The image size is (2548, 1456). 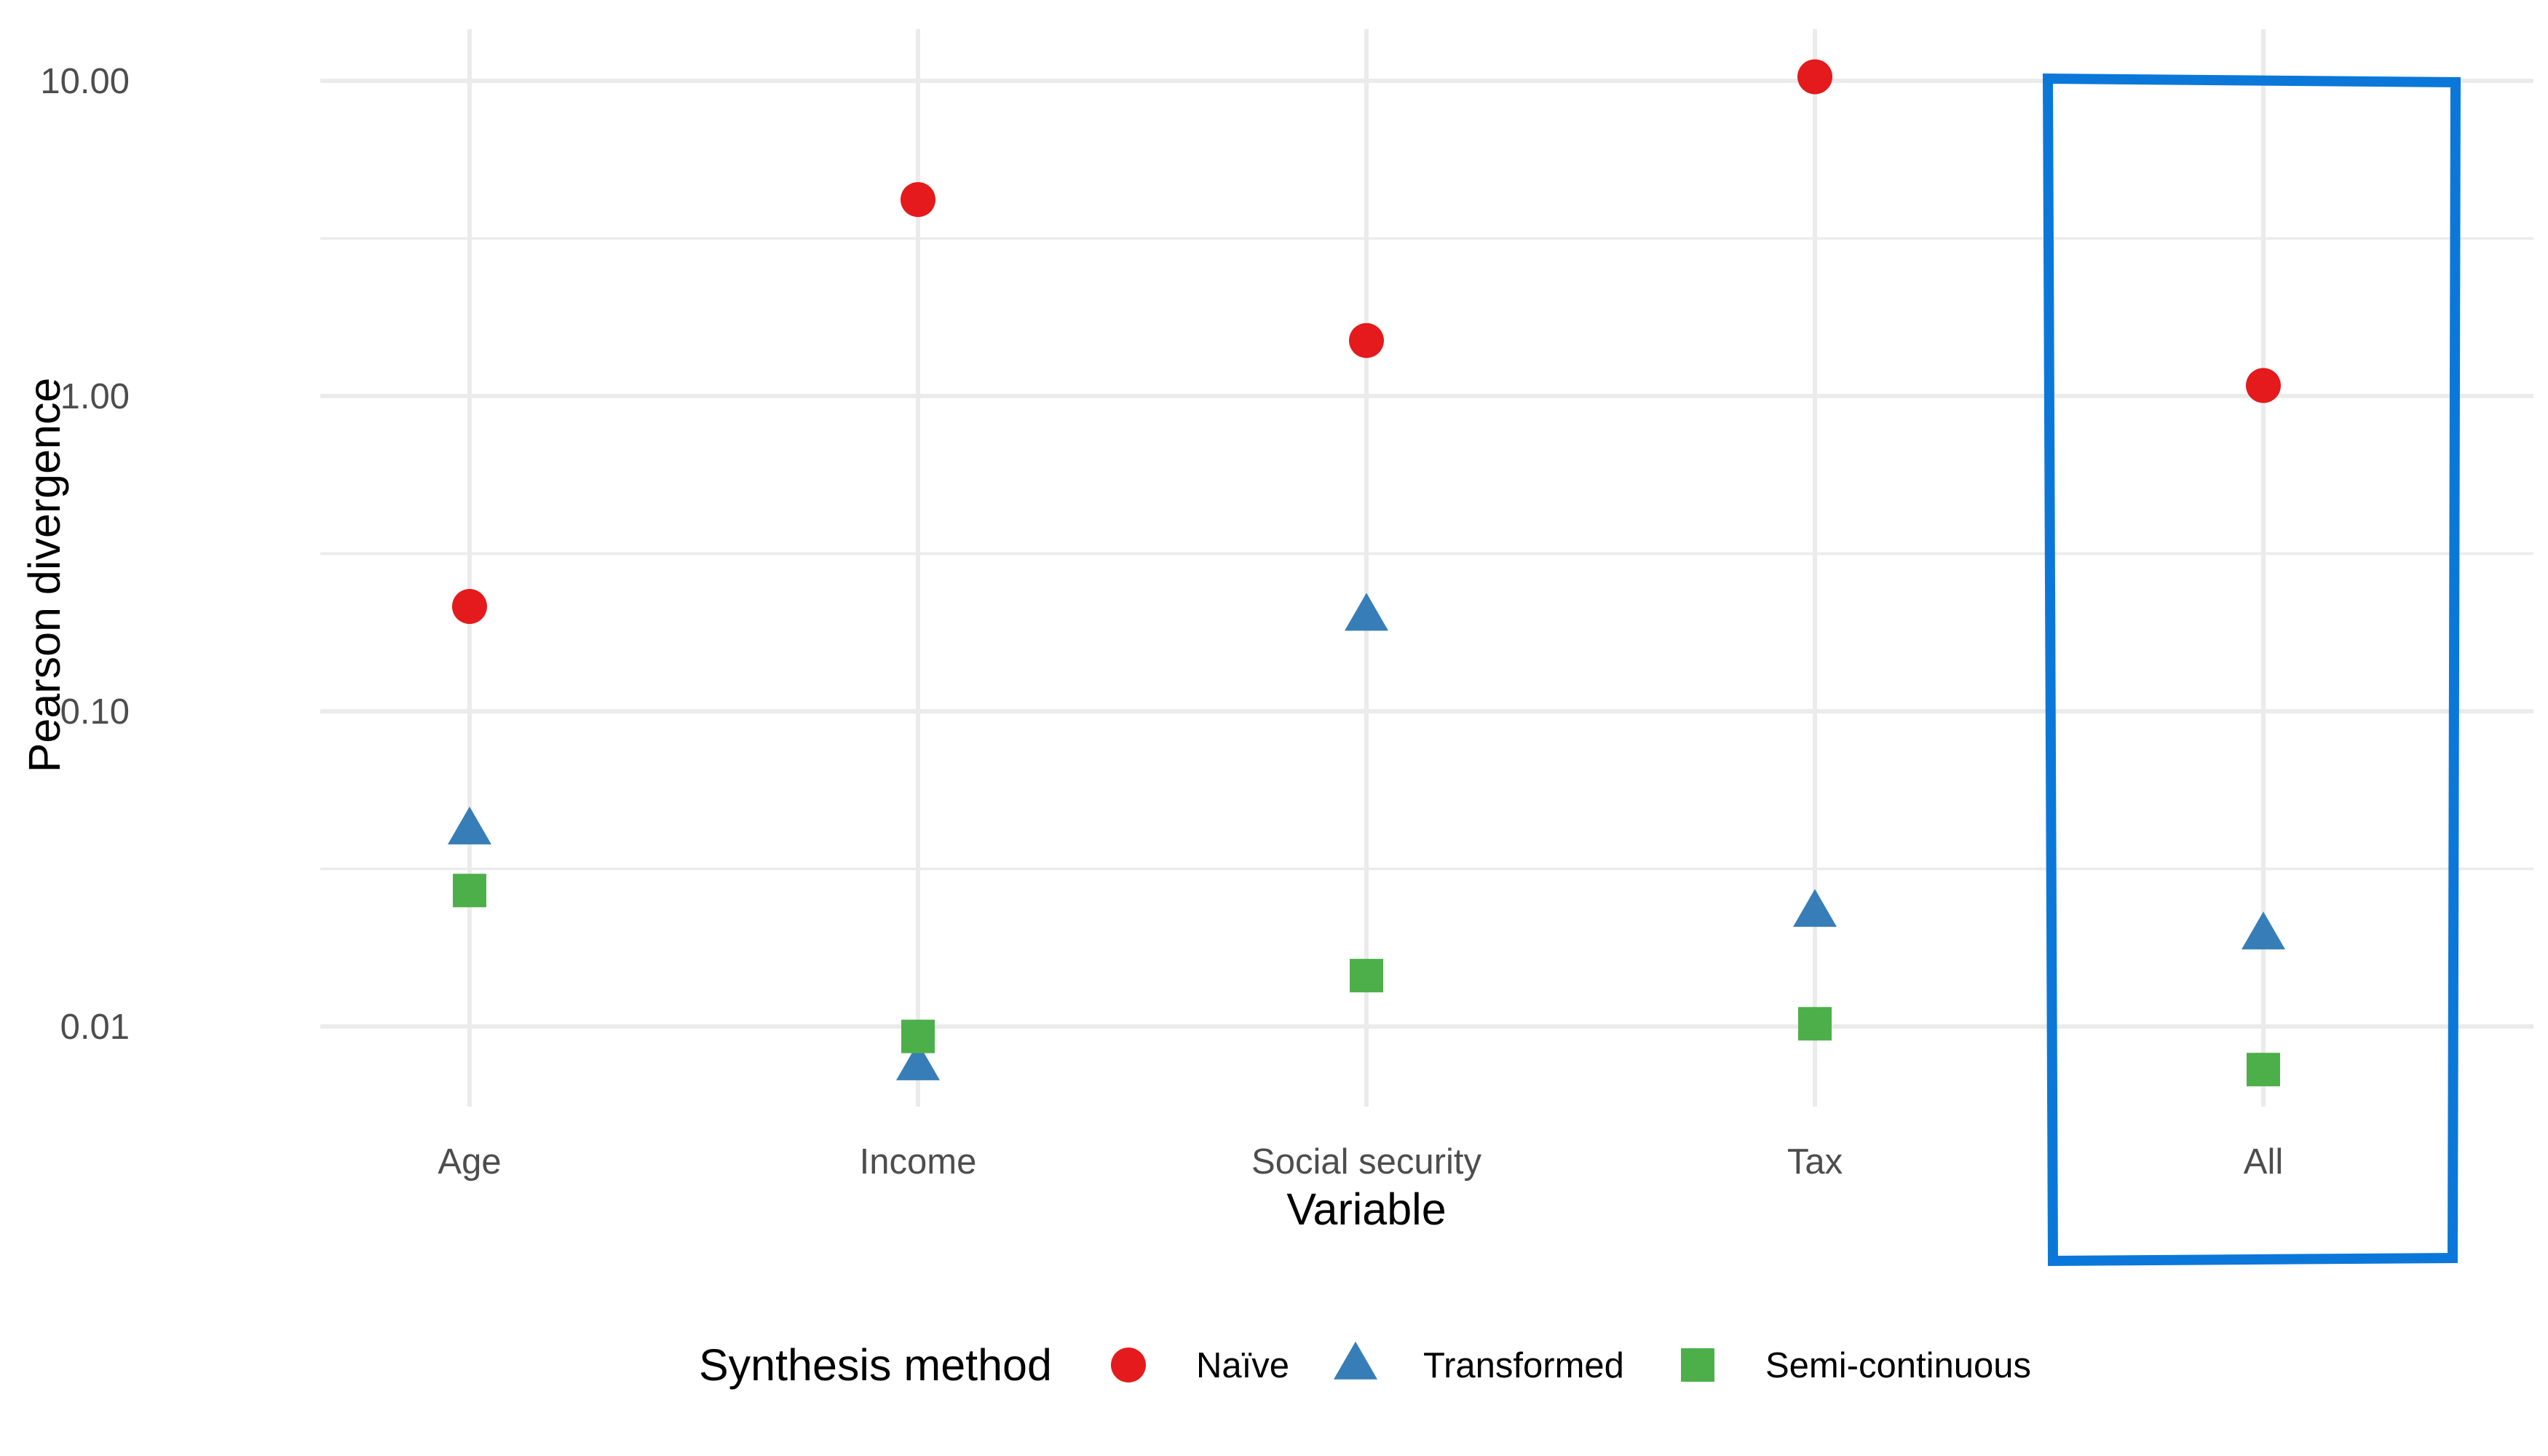 I want to click on legend-label: Naïve, so click(x=1242, y=1365).